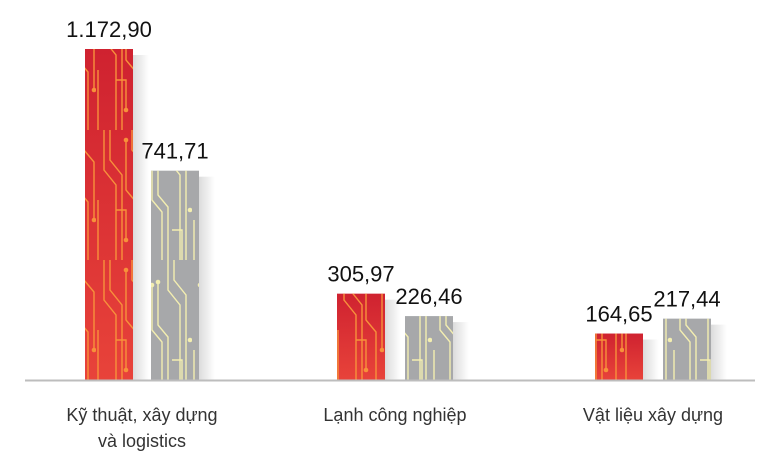 The width and height of the screenshot is (780, 460). Describe the element at coordinates (174, 151) in the screenshot. I see `data-label: 741,71` at that location.